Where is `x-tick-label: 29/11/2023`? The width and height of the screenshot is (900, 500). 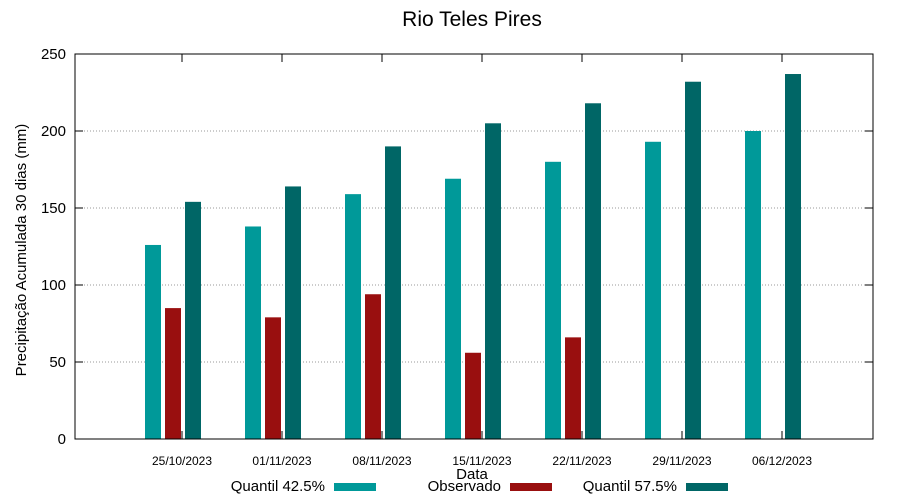 x-tick-label: 29/11/2023 is located at coordinates (681, 461).